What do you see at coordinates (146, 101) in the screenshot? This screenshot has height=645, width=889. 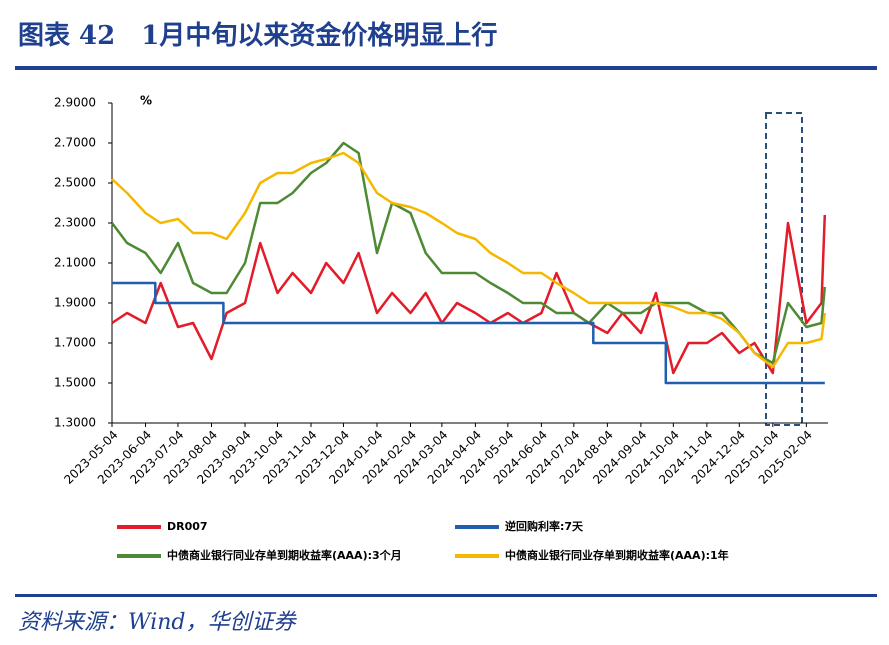 I see `y-unit: %` at bounding box center [146, 101].